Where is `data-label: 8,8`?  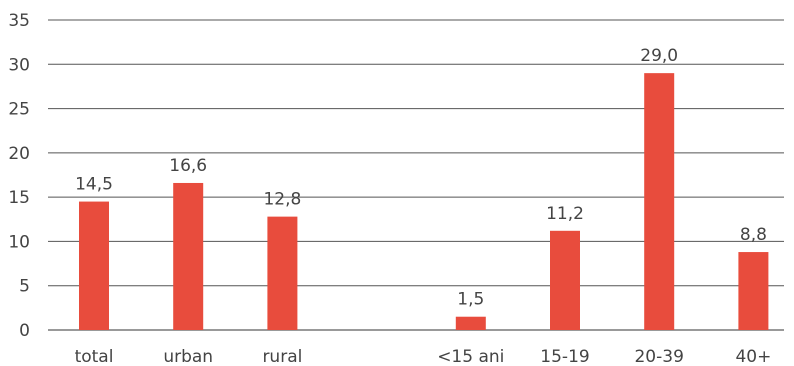 data-label: 8,8 is located at coordinates (753, 235).